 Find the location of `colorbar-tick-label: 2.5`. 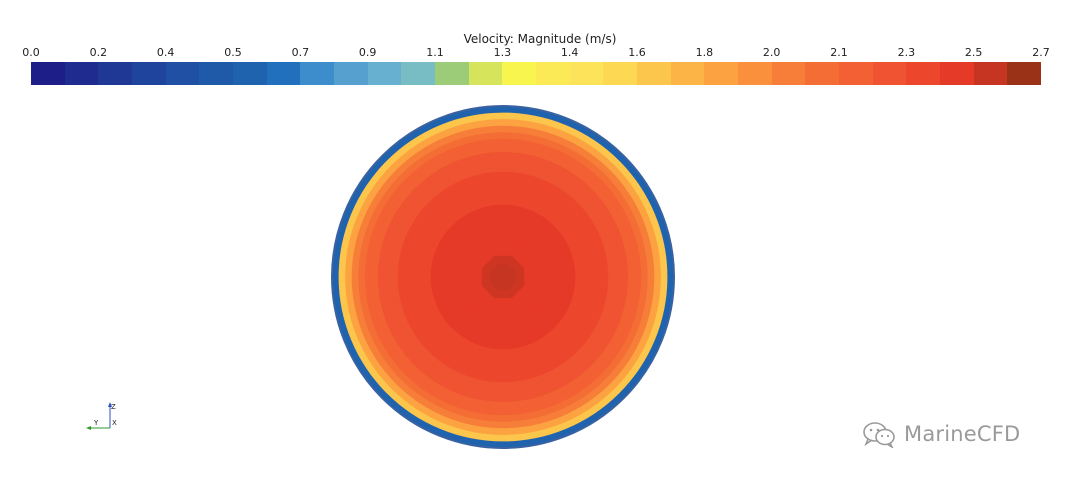

colorbar-tick-label: 2.5 is located at coordinates (973, 52).